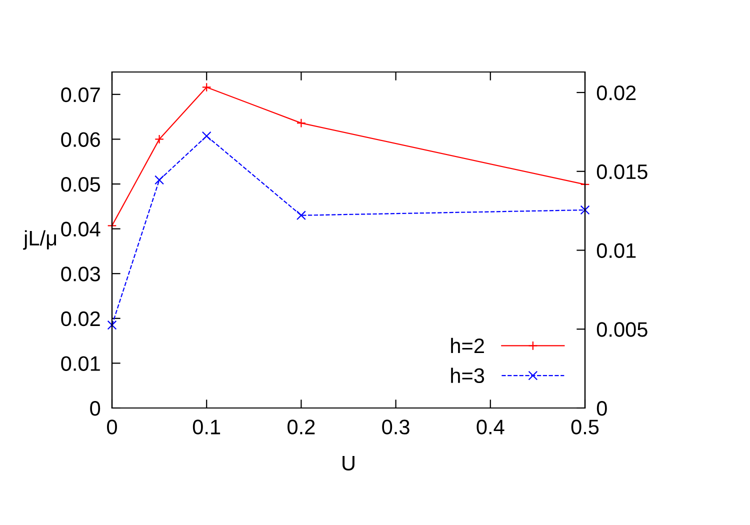 The height and width of the screenshot is (525, 750). What do you see at coordinates (622, 329) in the screenshot?
I see `y2-tick-label: 0.005` at bounding box center [622, 329].